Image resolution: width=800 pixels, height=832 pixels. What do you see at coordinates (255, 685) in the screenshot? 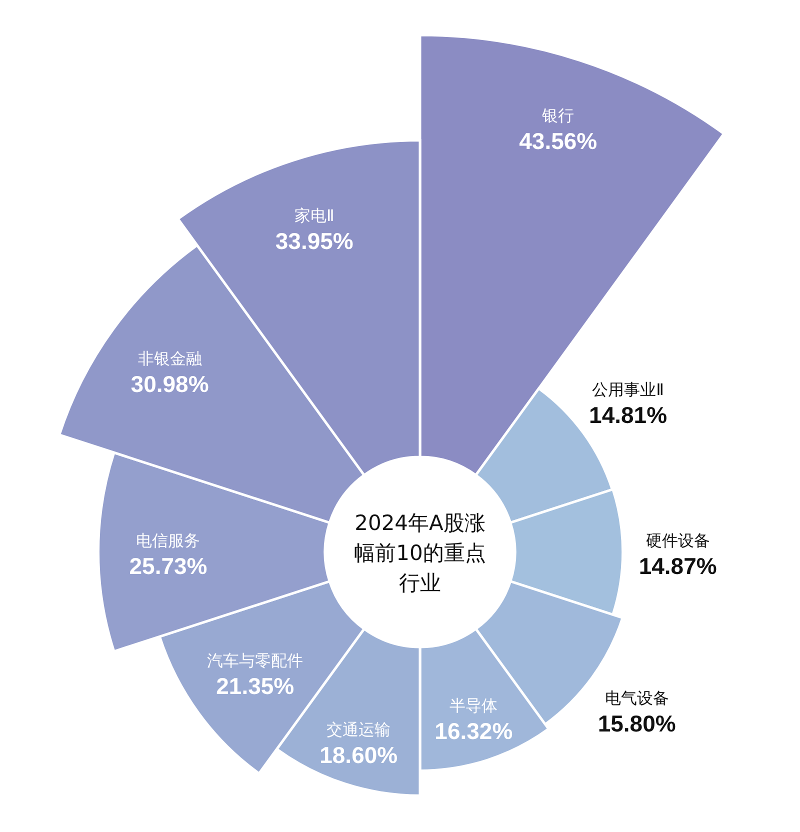
I see `data-label: 21.35%` at bounding box center [255, 685].